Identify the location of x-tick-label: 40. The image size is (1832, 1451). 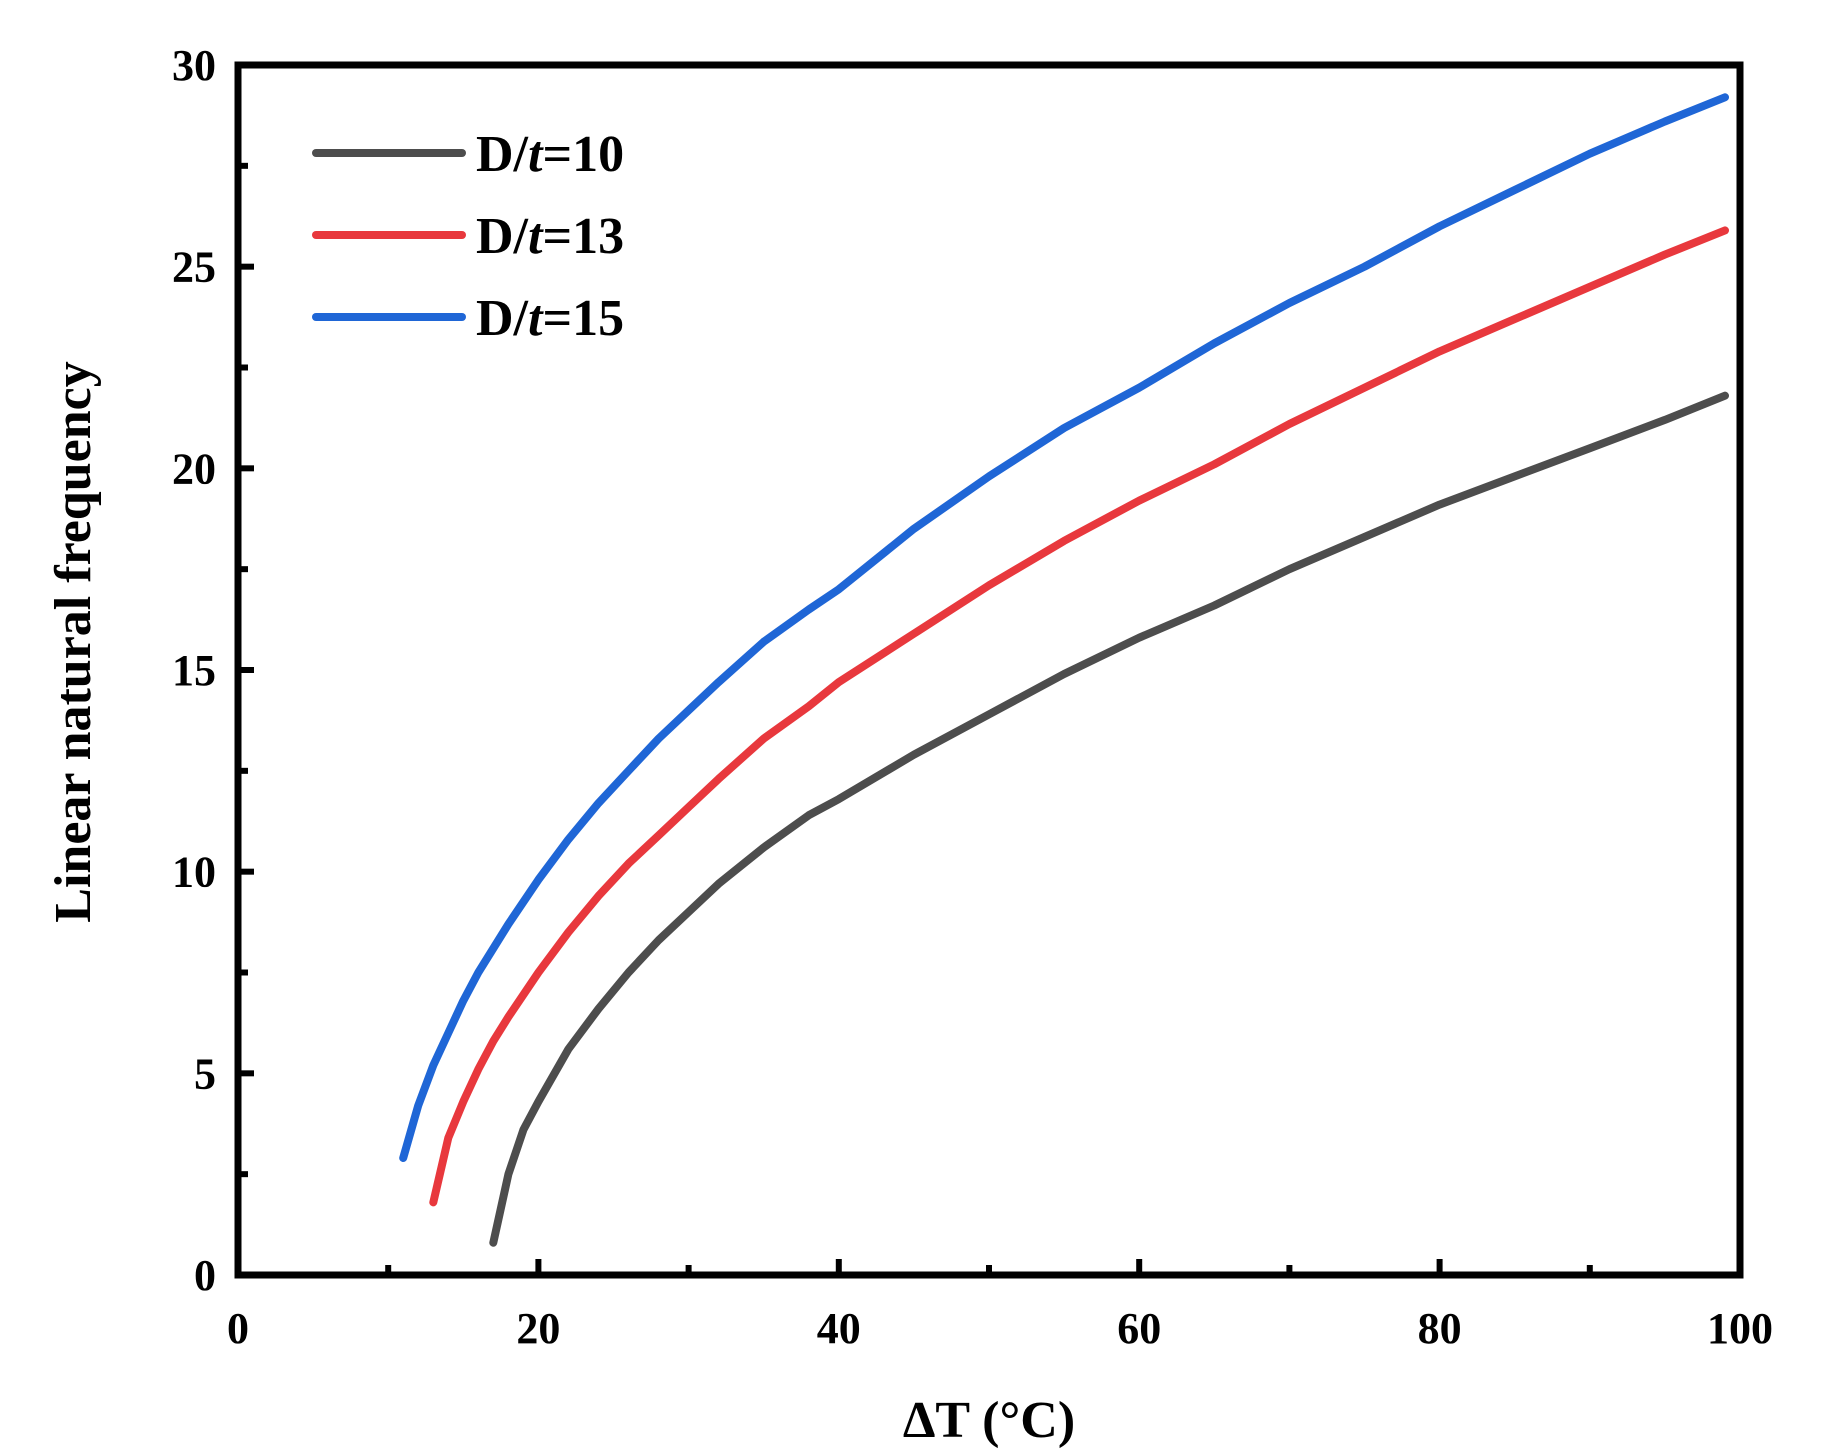
(839, 1328).